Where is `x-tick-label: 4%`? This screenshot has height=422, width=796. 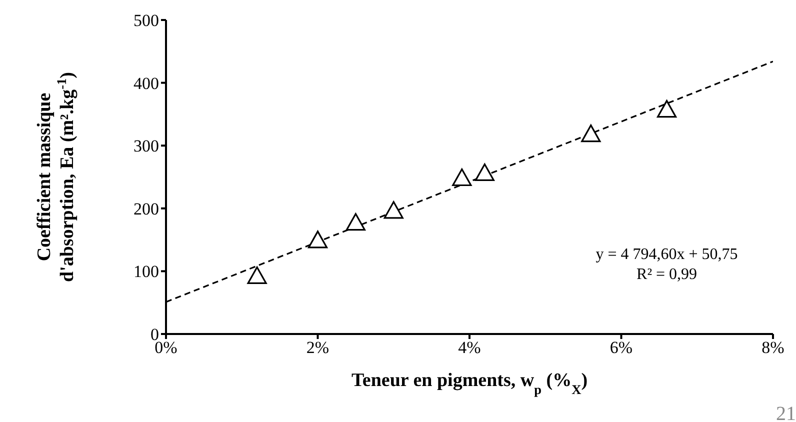
x-tick-label: 4% is located at coordinates (469, 348).